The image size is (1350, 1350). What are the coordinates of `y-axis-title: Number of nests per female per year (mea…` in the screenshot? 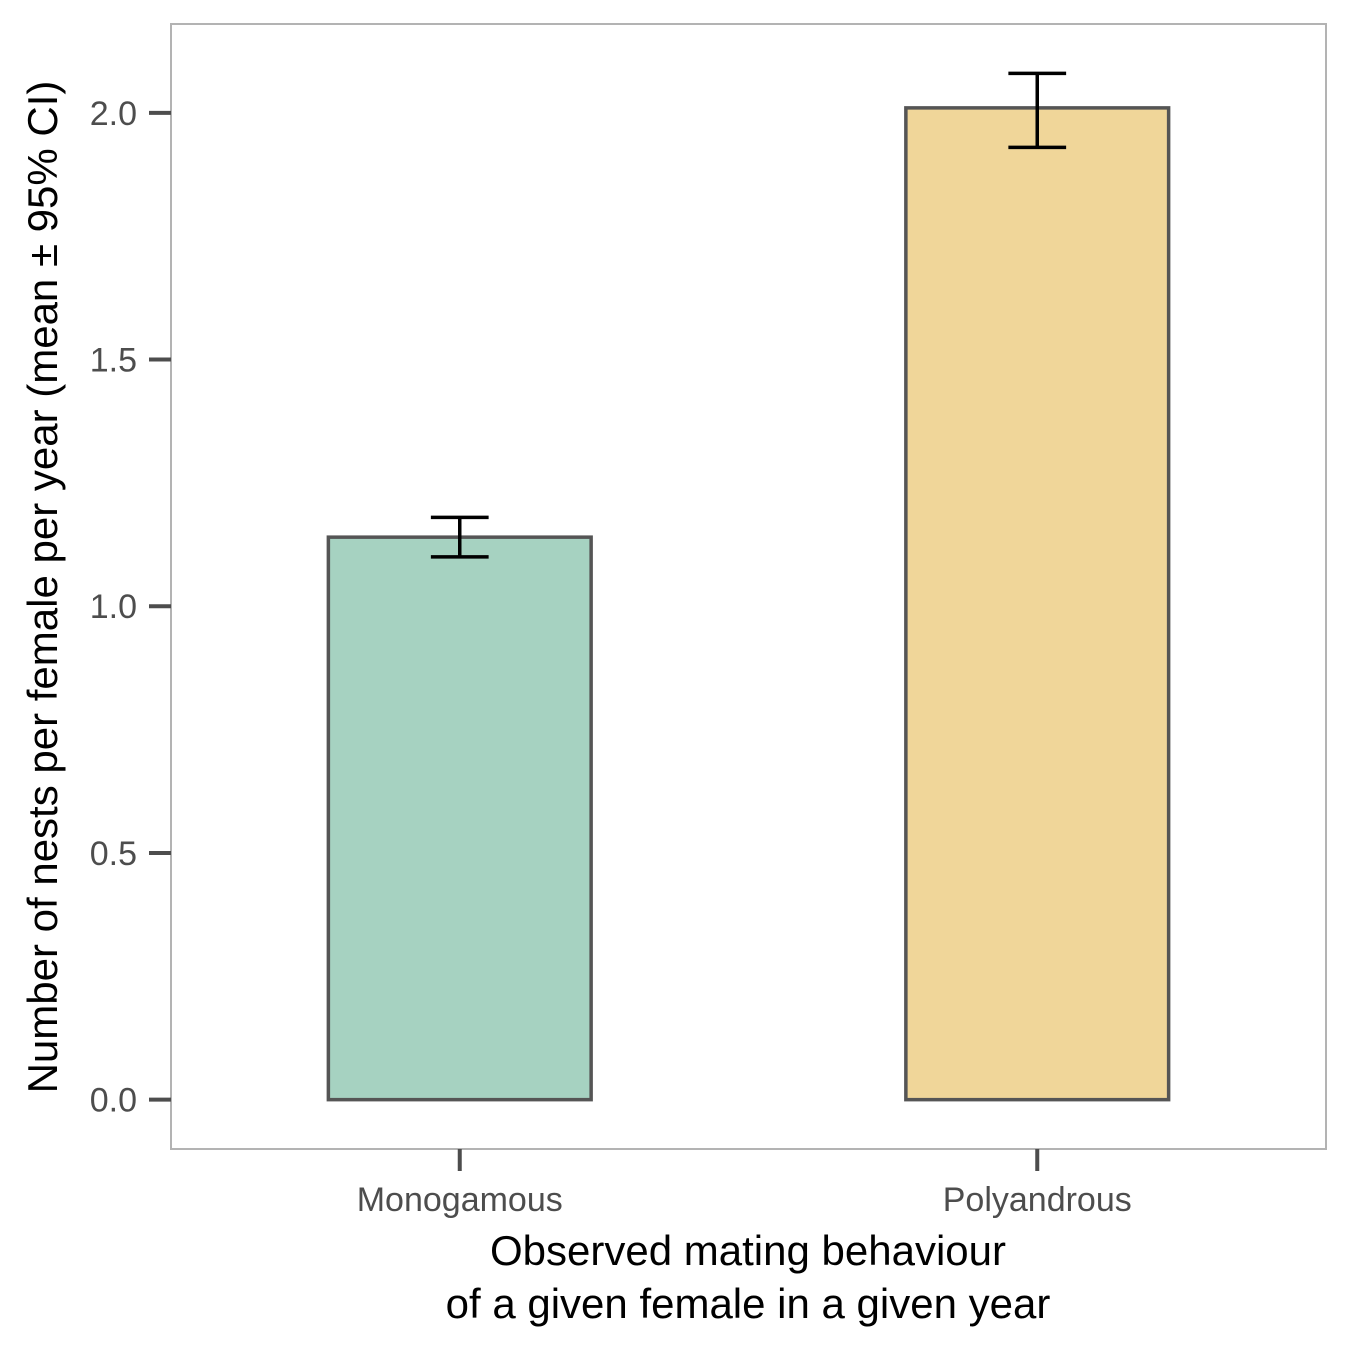 It's located at (42, 587).